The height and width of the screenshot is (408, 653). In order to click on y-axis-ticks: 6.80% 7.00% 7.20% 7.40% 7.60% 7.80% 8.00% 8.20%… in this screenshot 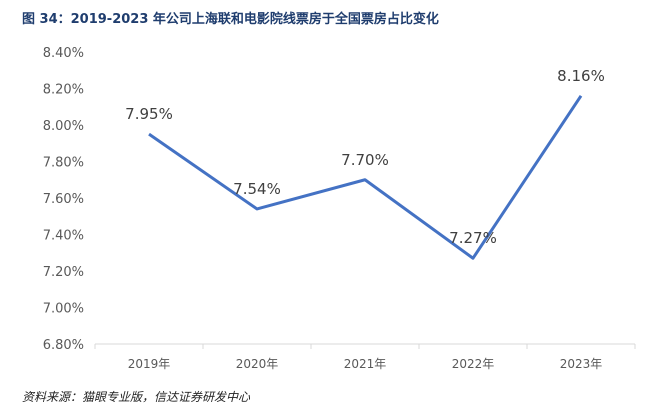, I will do `click(63, 199)`.